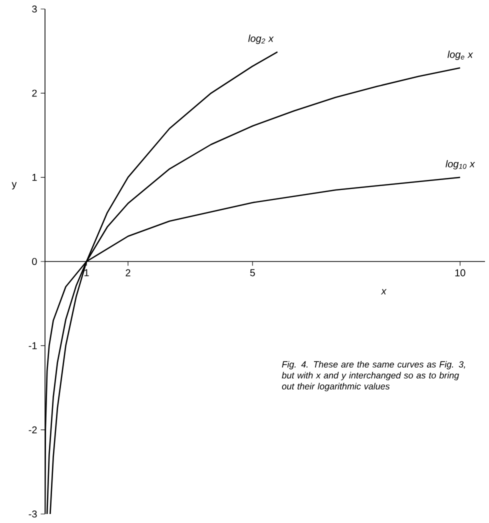 This screenshot has width=489, height=523. Describe the element at coordinates (128, 272) in the screenshot. I see `x-tick-label: 2` at that location.